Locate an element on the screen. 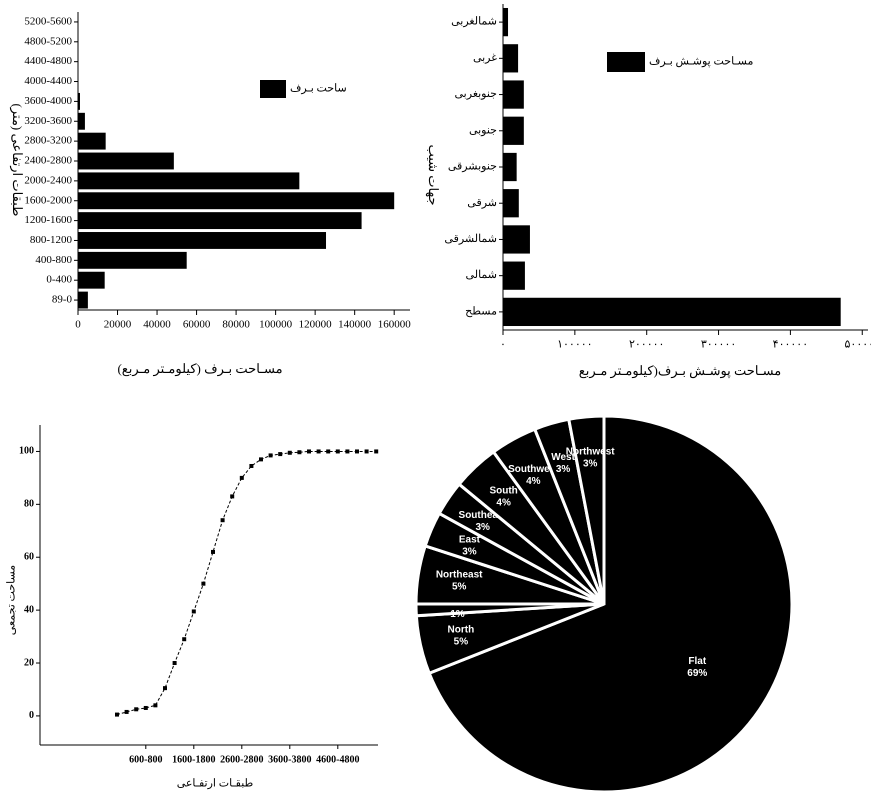 The image size is (871, 791). x-tick-label: 140000 is located at coordinates (355, 325).